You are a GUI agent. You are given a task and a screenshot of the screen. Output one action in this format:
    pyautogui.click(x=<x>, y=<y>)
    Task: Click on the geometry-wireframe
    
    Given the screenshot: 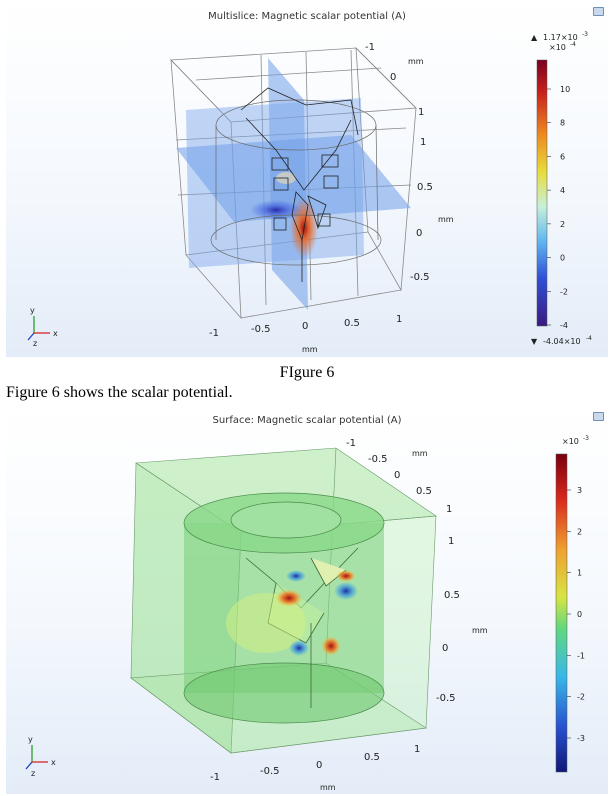 What is the action you would take?
    pyautogui.click(x=296, y=184)
    